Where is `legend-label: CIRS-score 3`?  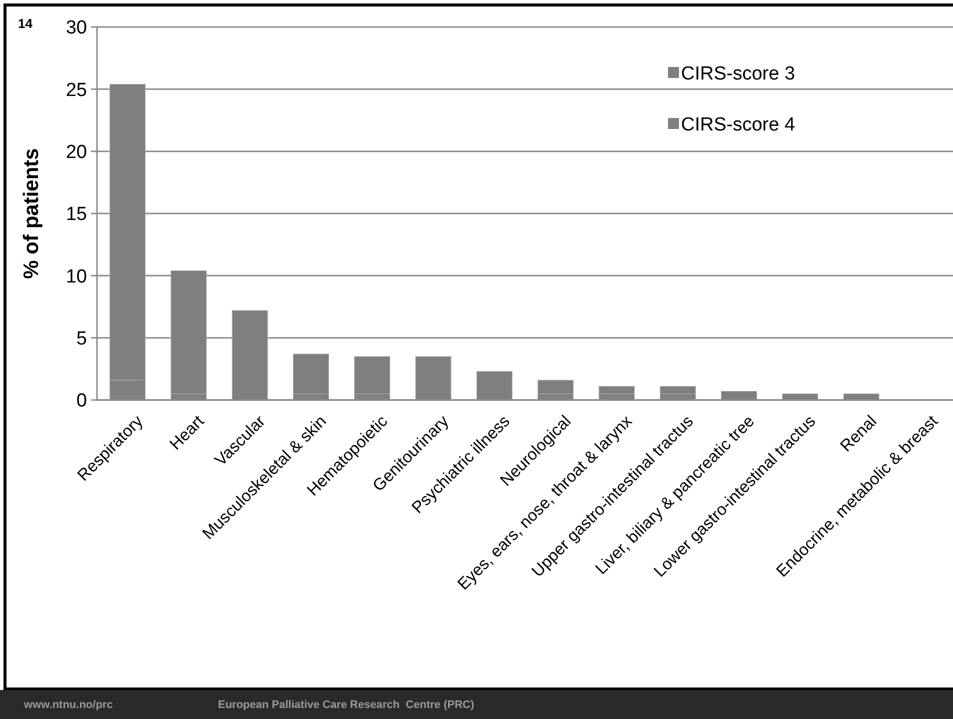 legend-label: CIRS-score 3 is located at coordinates (738, 74).